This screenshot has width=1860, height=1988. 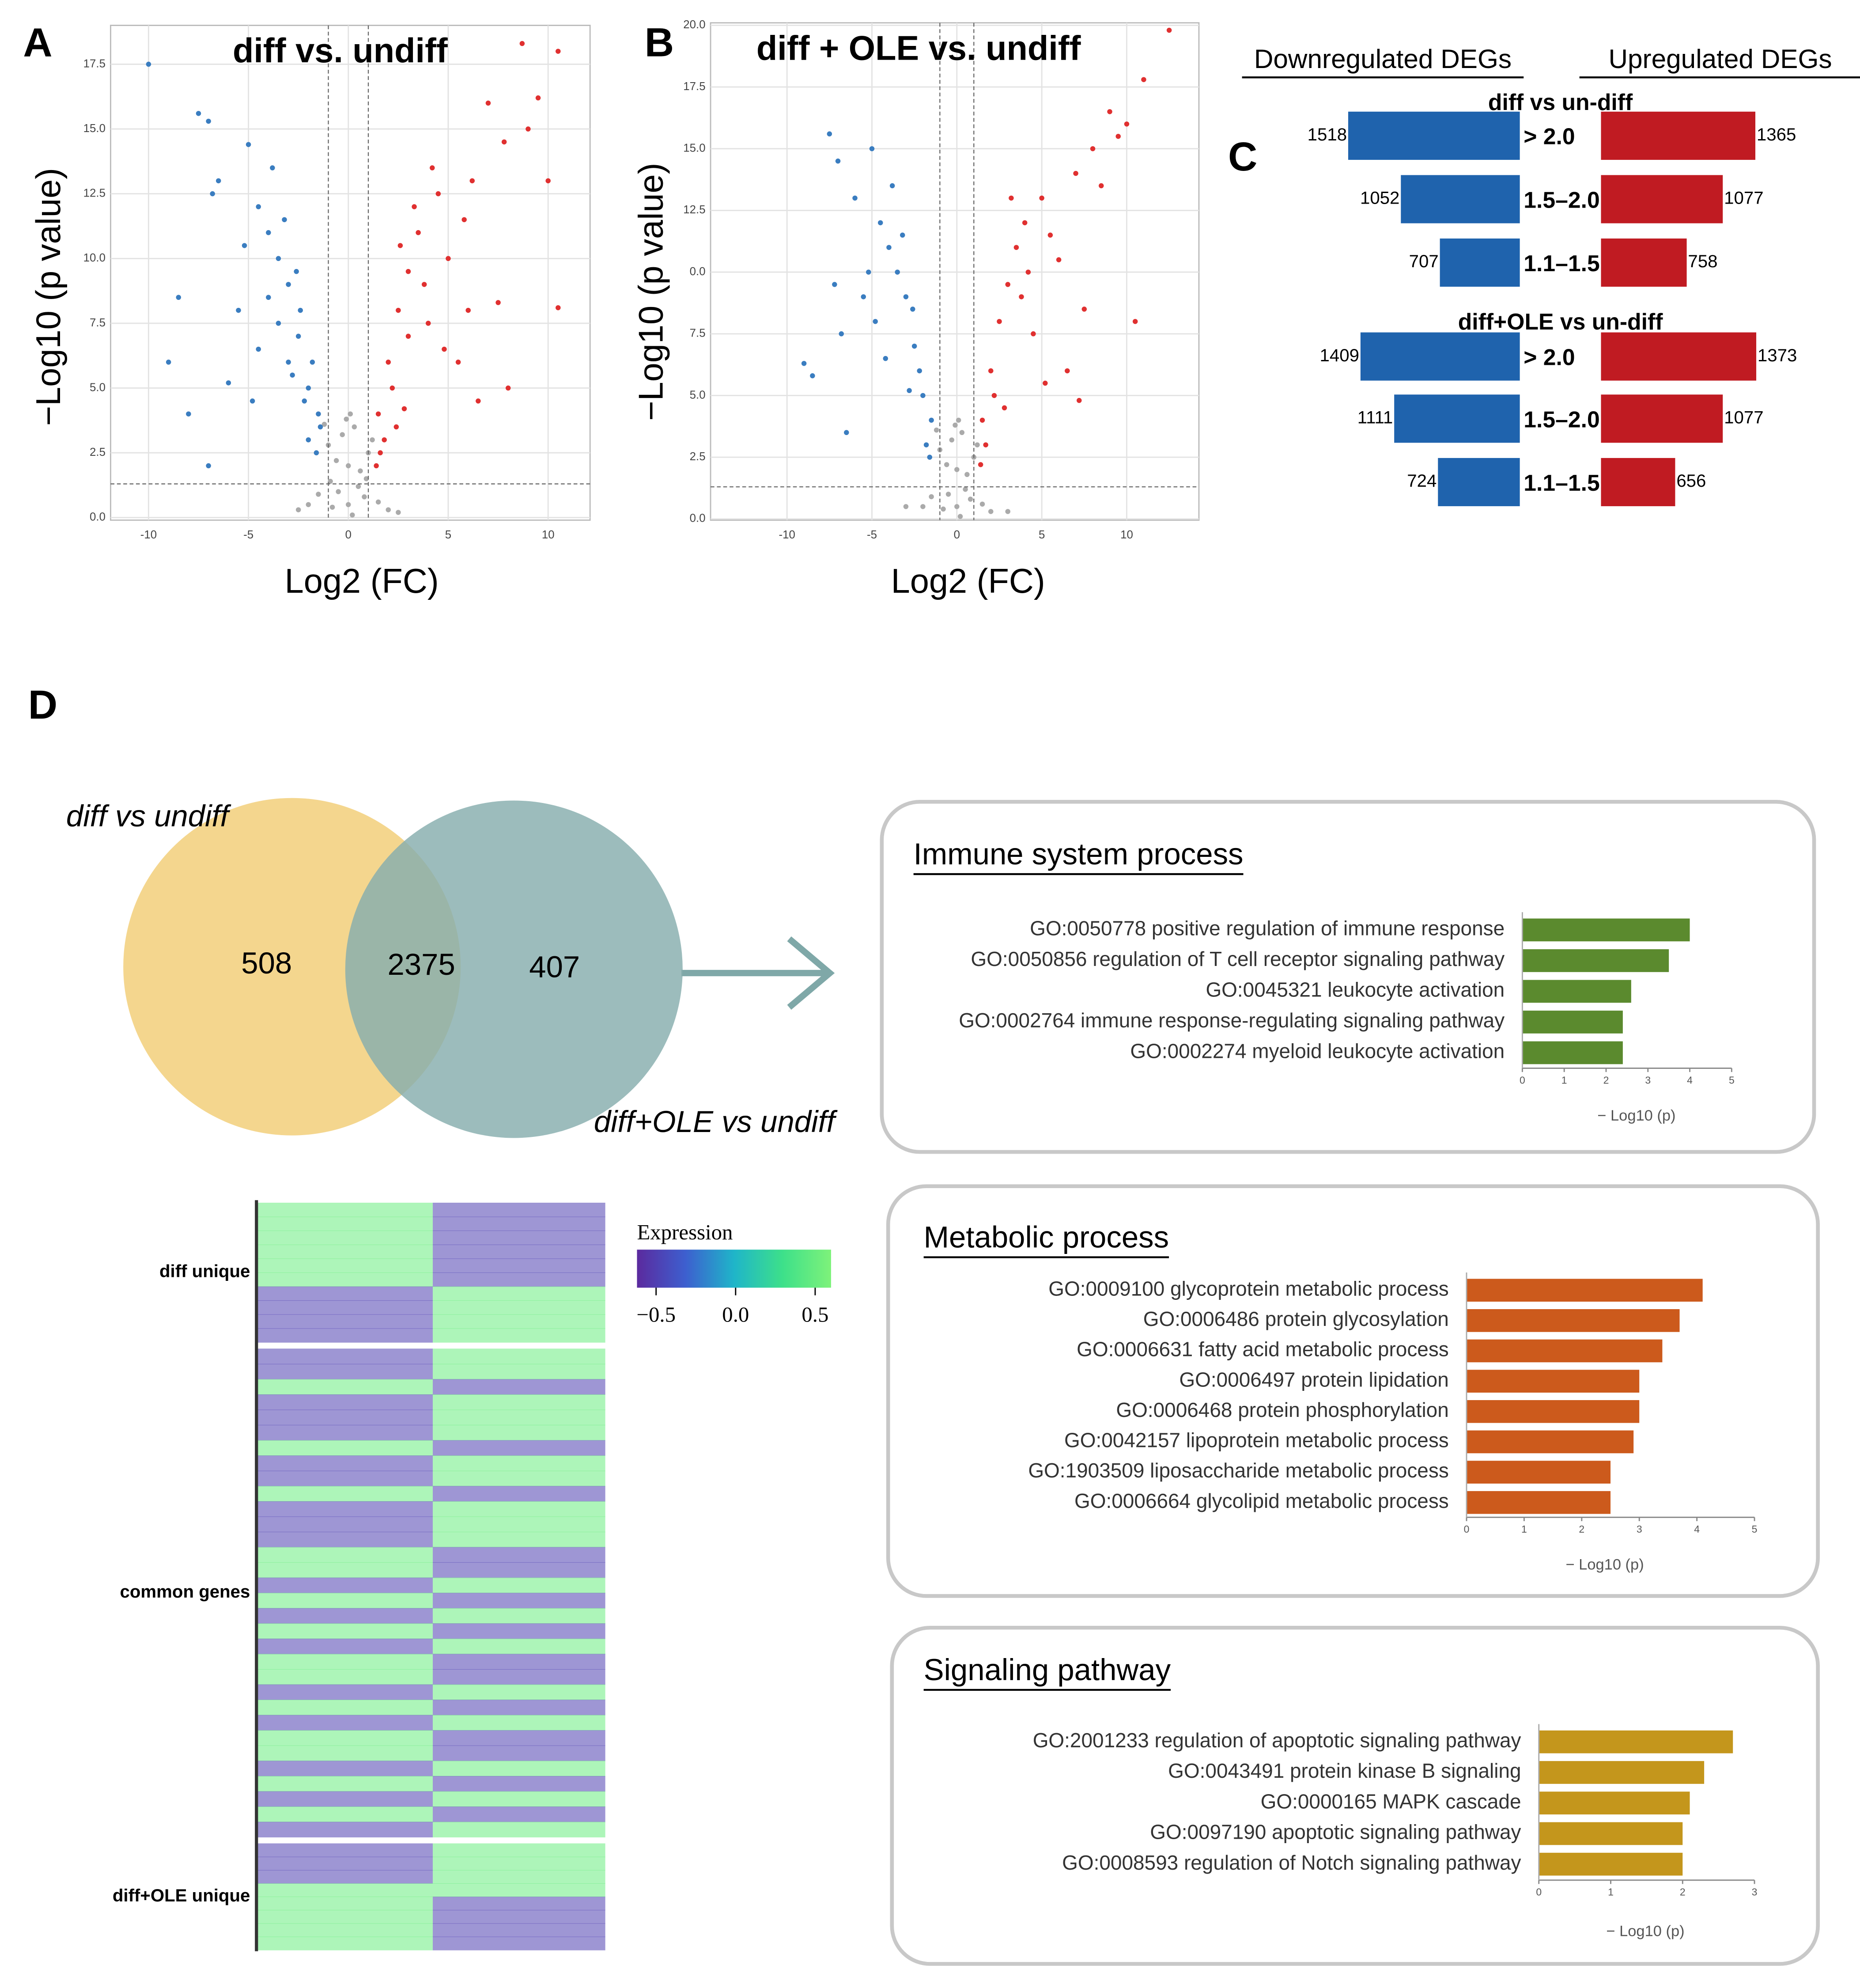 What do you see at coordinates (1379, 198) in the screenshot?
I see `value-label: 1052` at bounding box center [1379, 198].